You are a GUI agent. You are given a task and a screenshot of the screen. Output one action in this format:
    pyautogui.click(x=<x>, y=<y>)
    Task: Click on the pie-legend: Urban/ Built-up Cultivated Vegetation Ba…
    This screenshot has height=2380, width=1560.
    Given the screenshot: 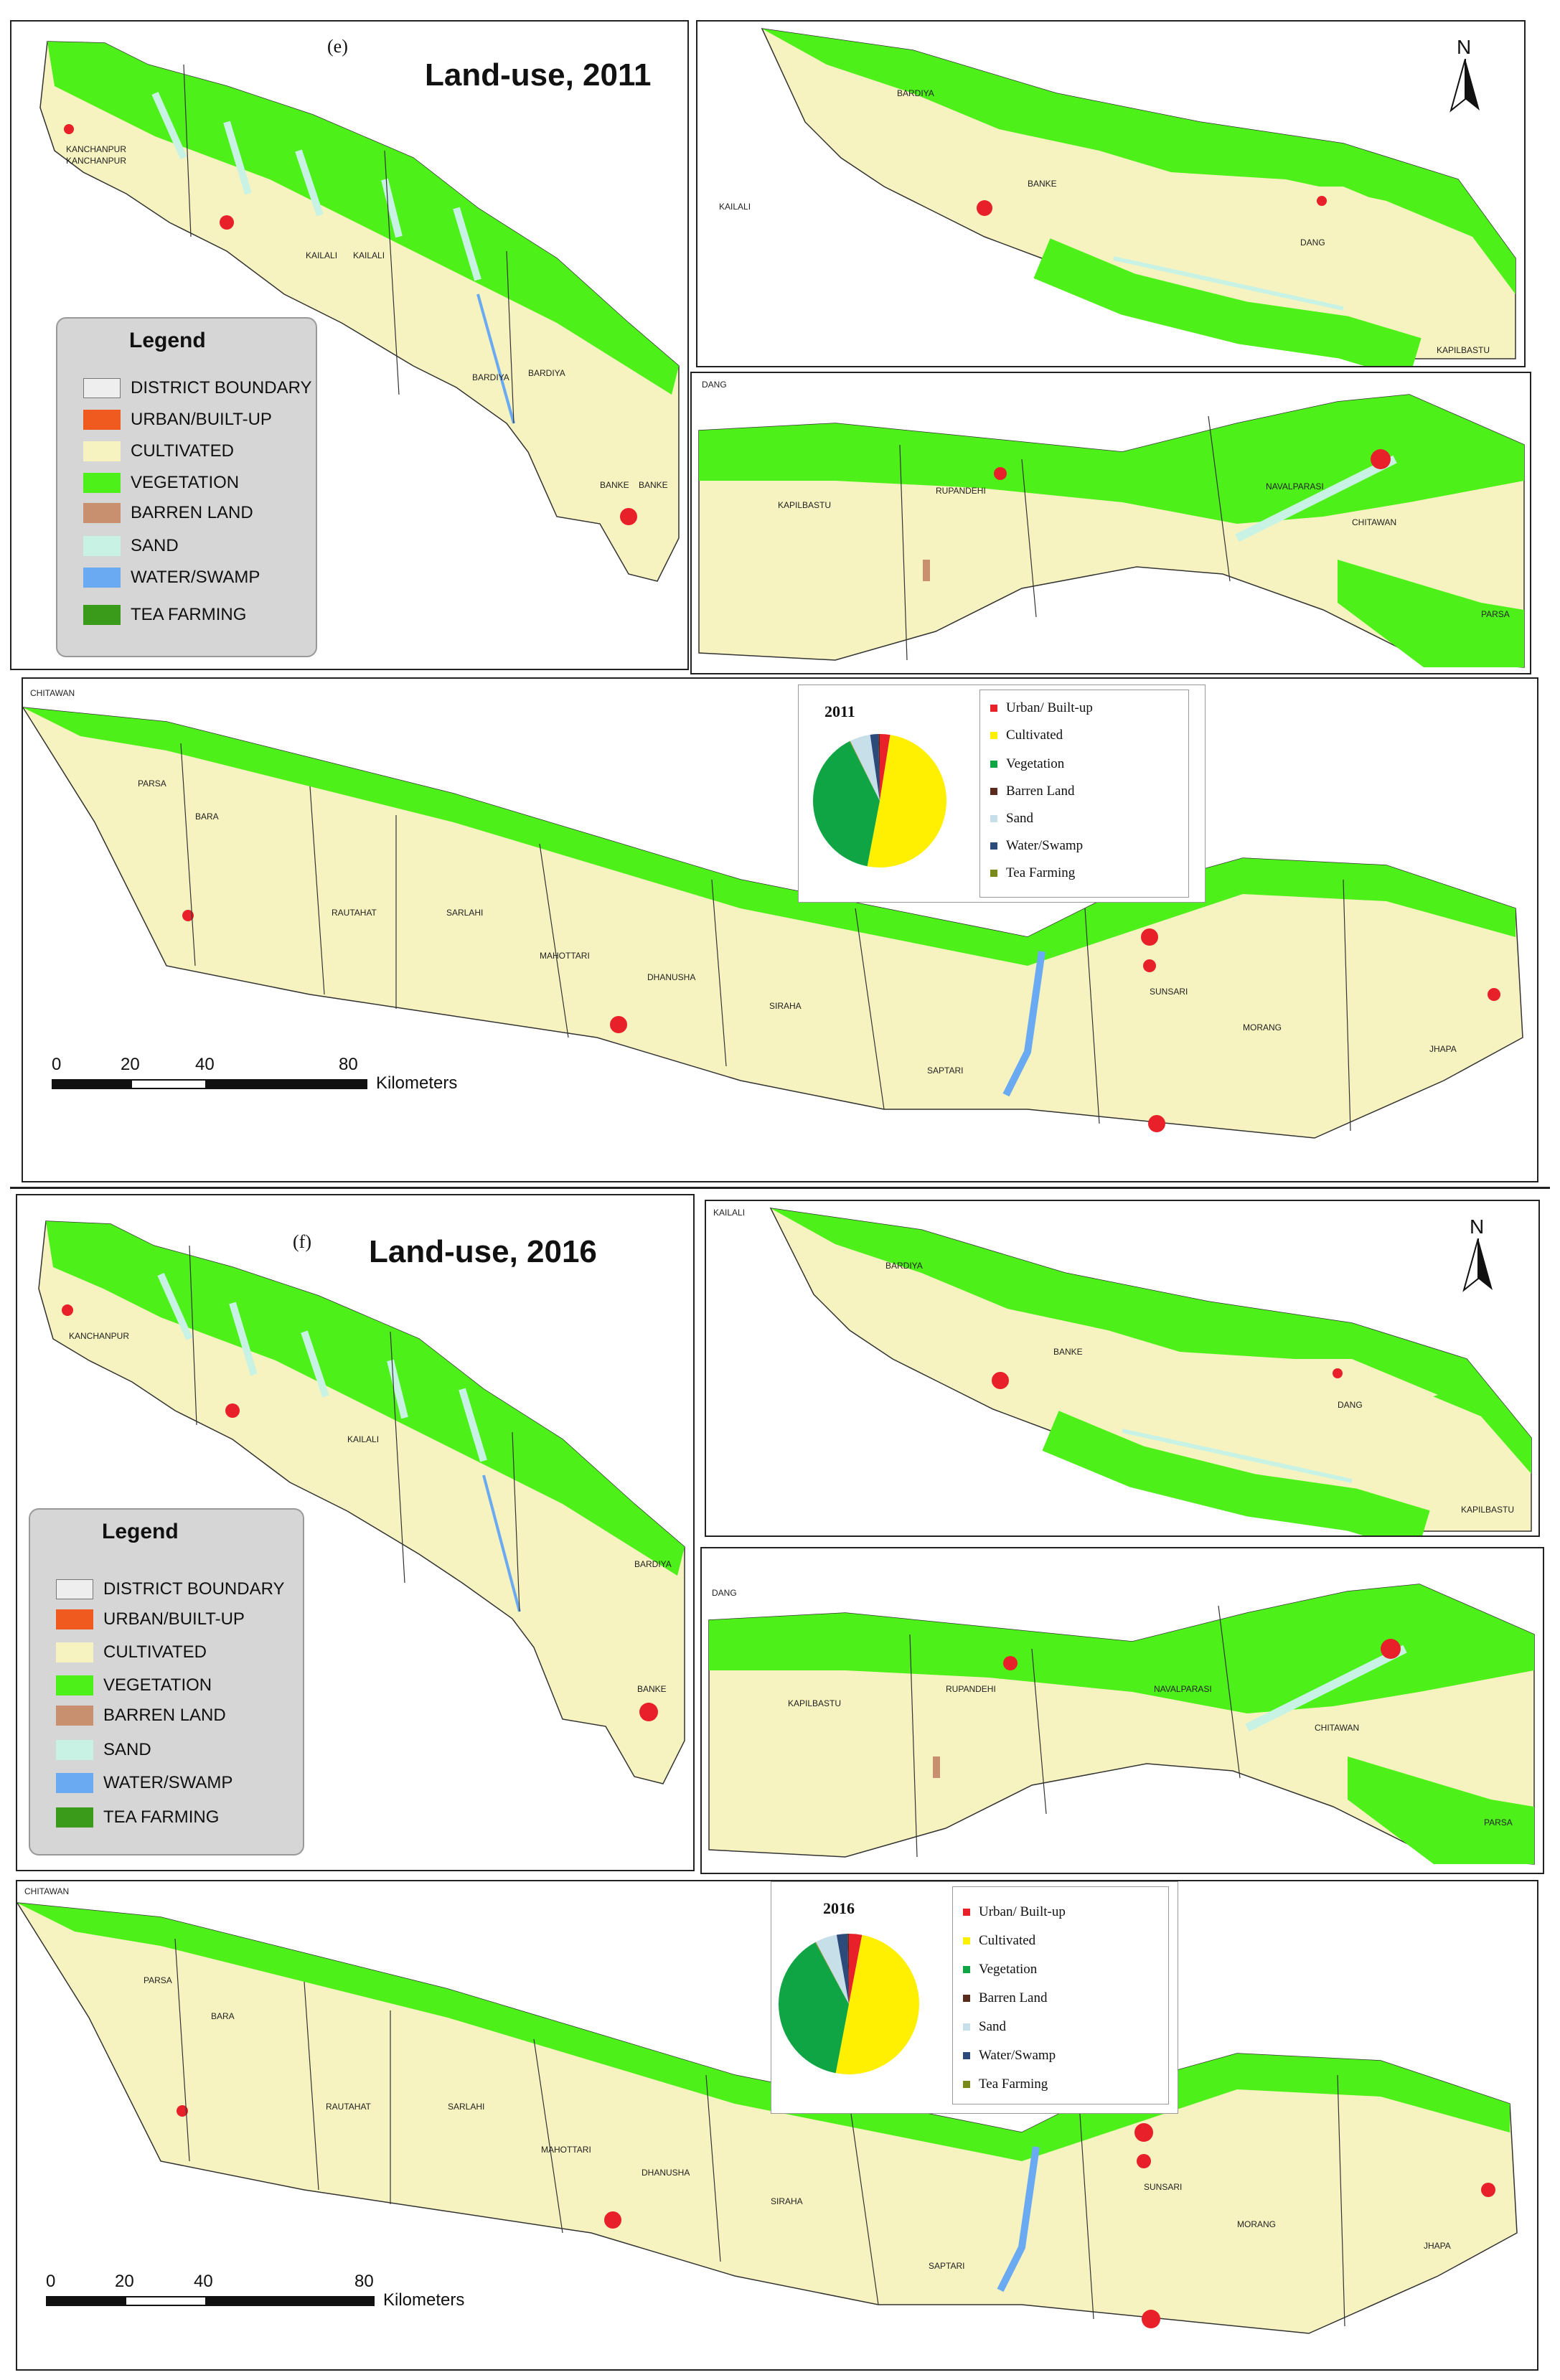 What is the action you would take?
    pyautogui.click(x=1084, y=794)
    